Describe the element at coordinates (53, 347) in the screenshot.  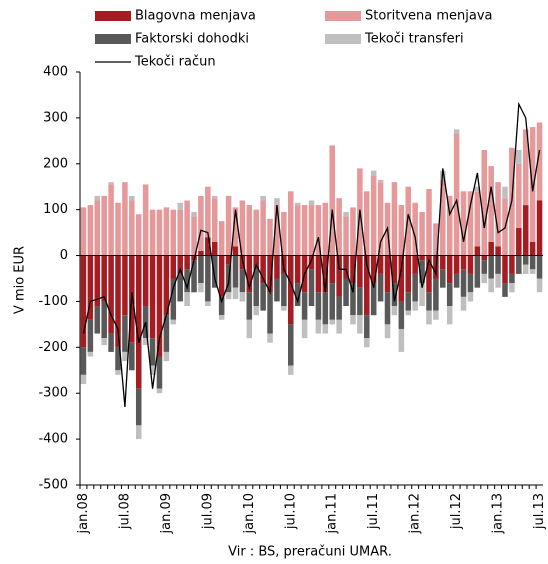
I see `y-tick-label: -200` at that location.